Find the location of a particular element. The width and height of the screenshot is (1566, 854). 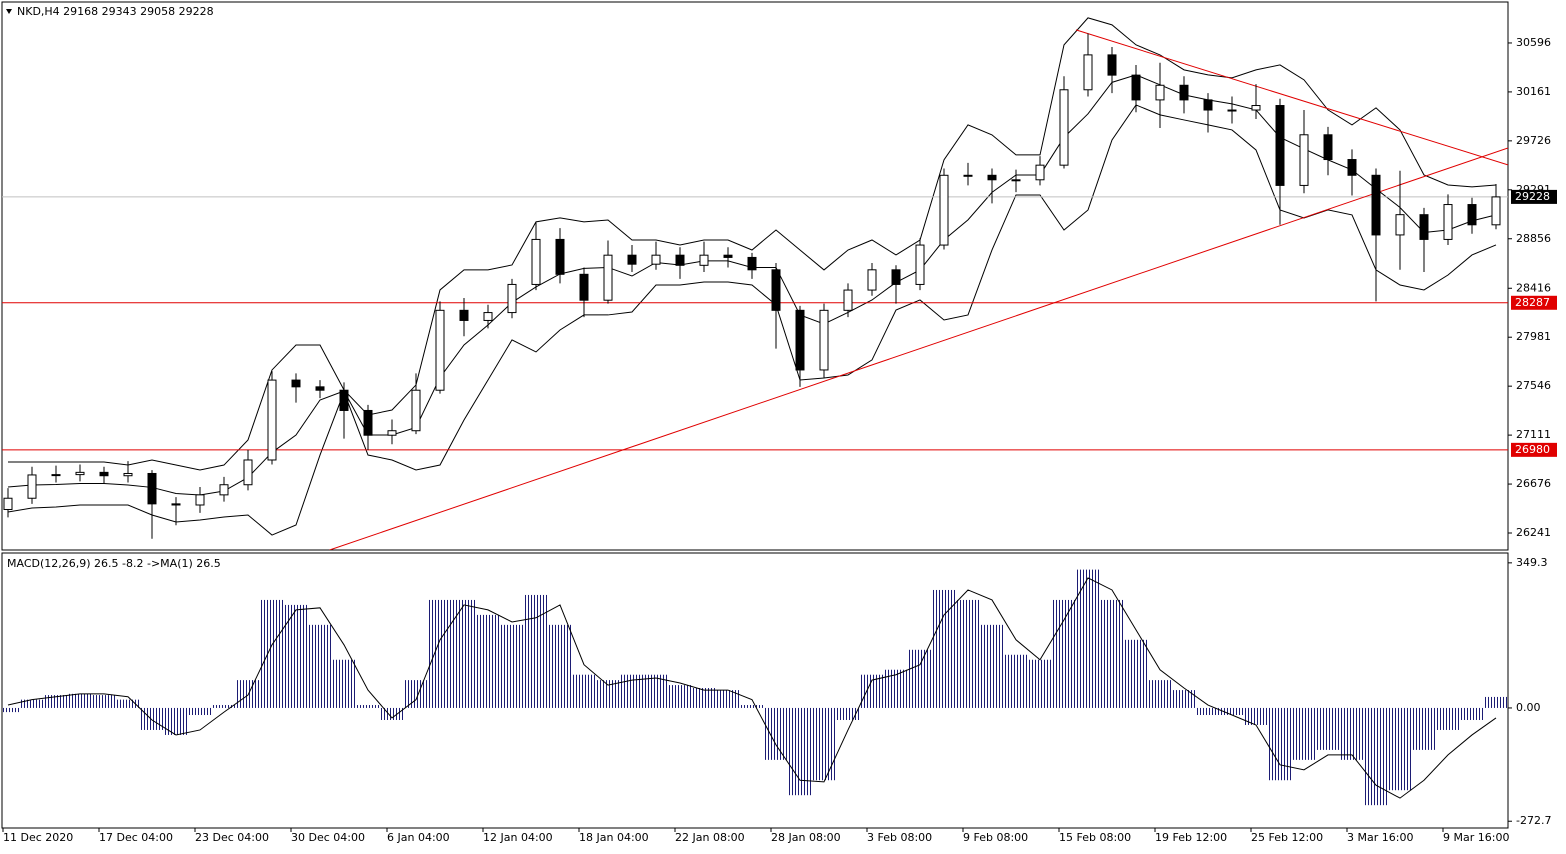

x-tick-label: 9 Mar 16:00 is located at coordinates (1476, 837).